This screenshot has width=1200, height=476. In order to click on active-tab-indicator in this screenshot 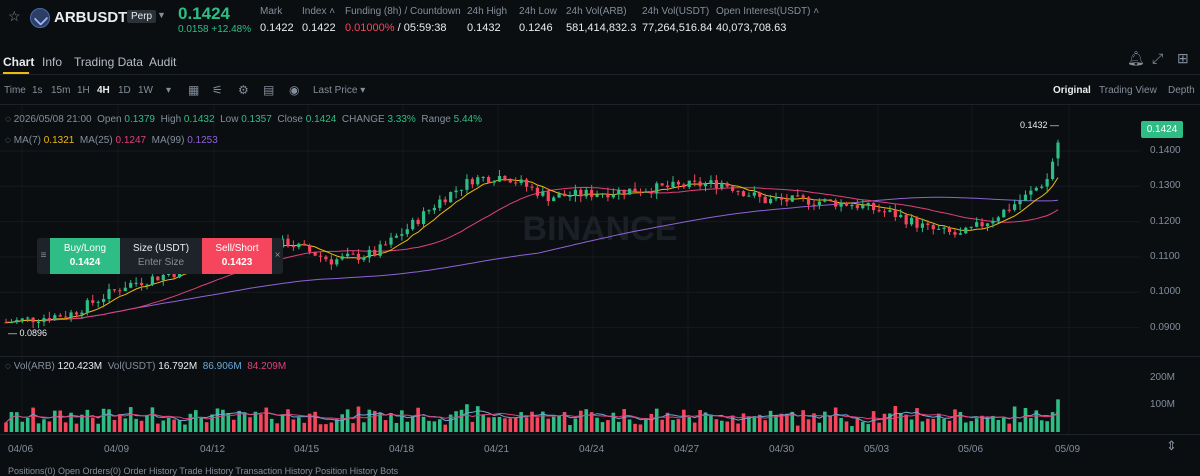, I will do `click(16, 73)`.